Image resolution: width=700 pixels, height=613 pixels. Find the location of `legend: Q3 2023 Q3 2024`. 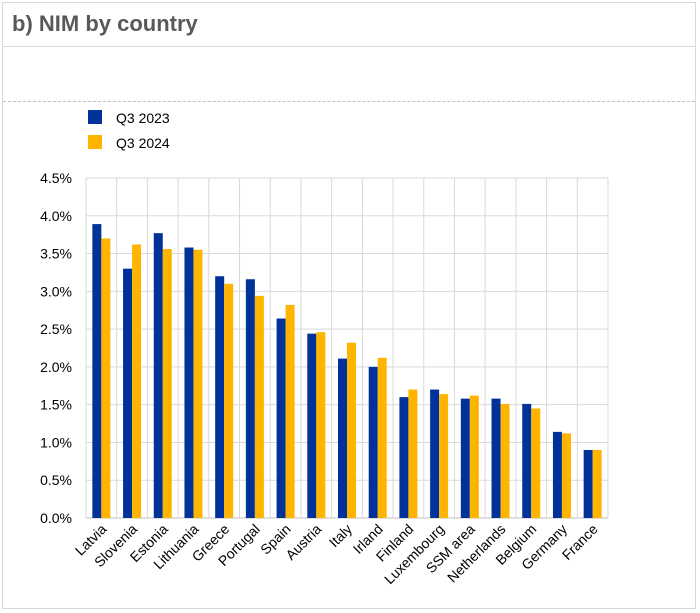

legend: Q3 2023 Q3 2024 is located at coordinates (129, 130).